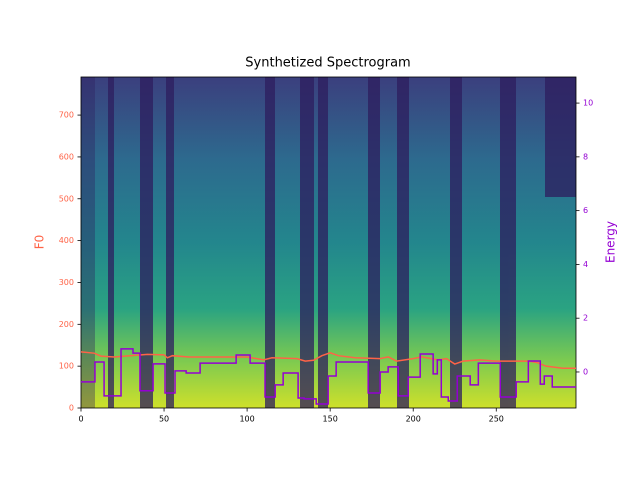  Describe the element at coordinates (585, 318) in the screenshot. I see `y2-tick-label: 2` at that location.